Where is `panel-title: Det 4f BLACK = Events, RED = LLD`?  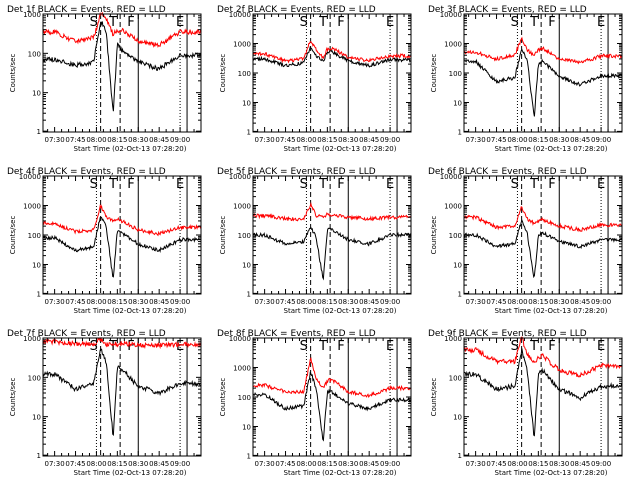 panel-title: Det 4f BLACK = Events, RED = LLD is located at coordinates (86, 172).